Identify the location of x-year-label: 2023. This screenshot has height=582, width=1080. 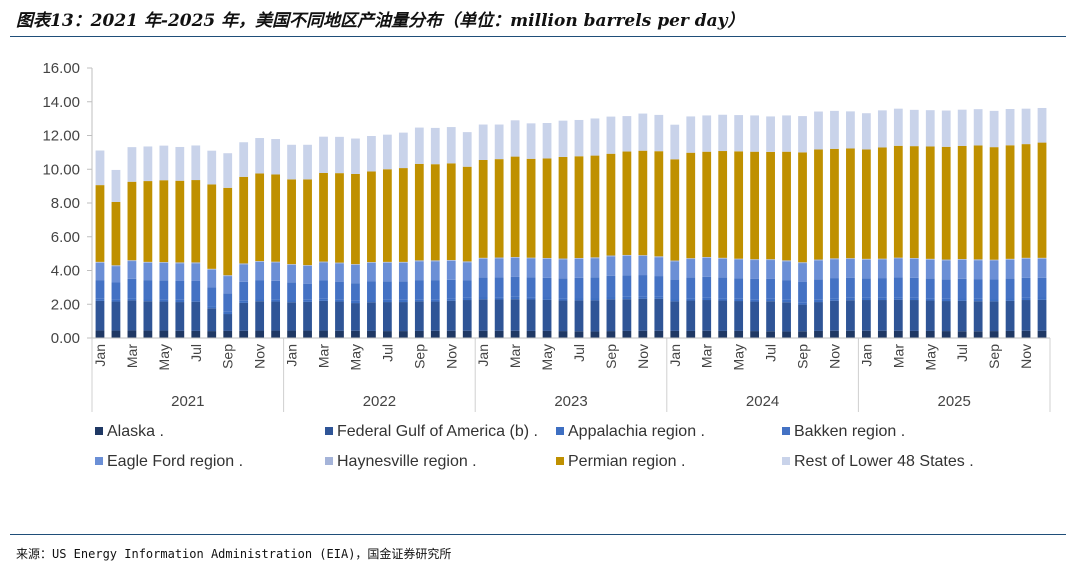
(570, 401).